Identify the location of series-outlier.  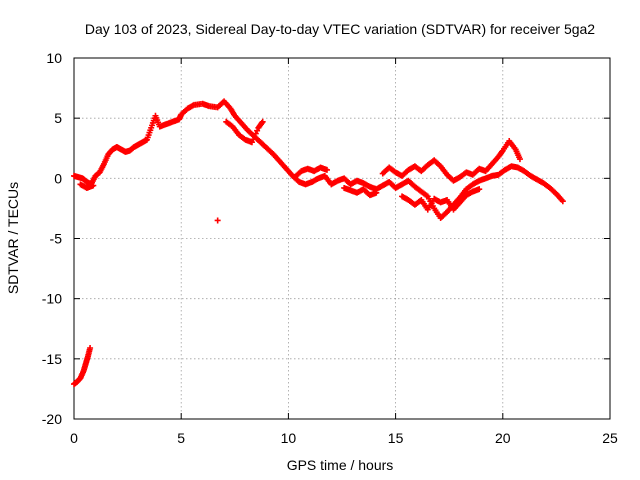
(217, 220).